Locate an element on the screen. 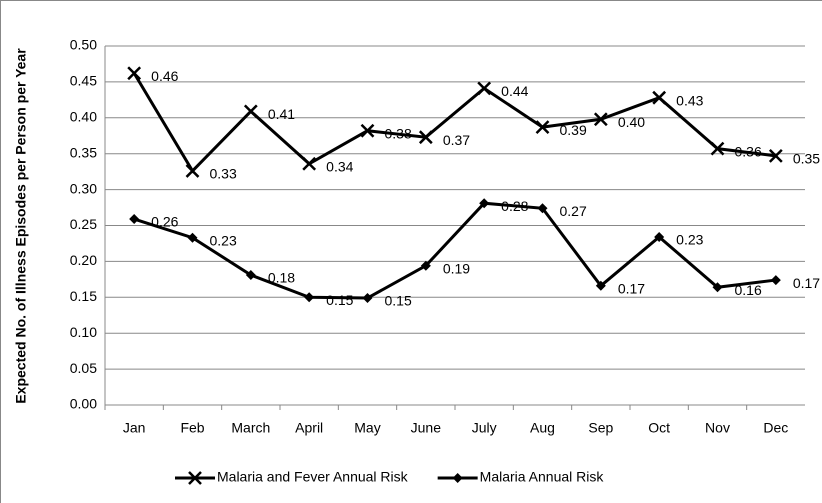 The image size is (822, 503). data-label: 0.18 is located at coordinates (281, 278).